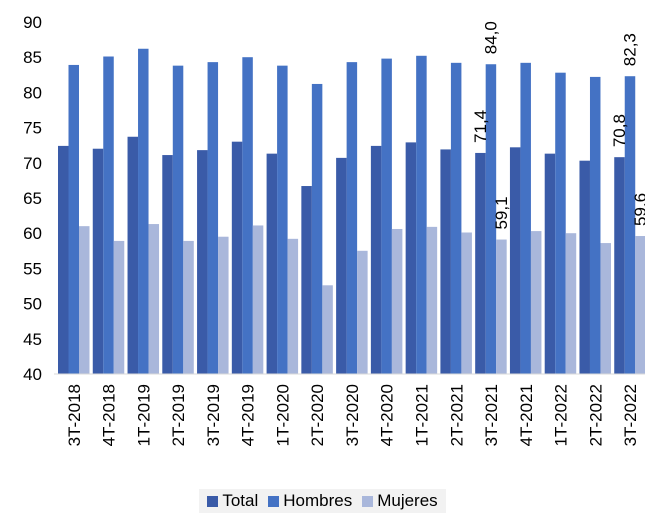 The height and width of the screenshot is (520, 645). I want to click on x-tick-label: 1T-2022, so click(561, 415).